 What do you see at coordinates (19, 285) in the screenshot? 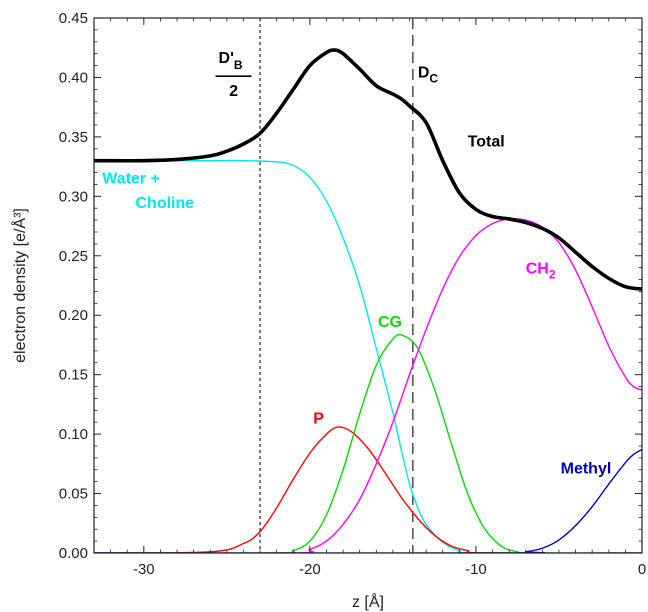
I see `y-axis-title: electron density [e/Å³]` at bounding box center [19, 285].